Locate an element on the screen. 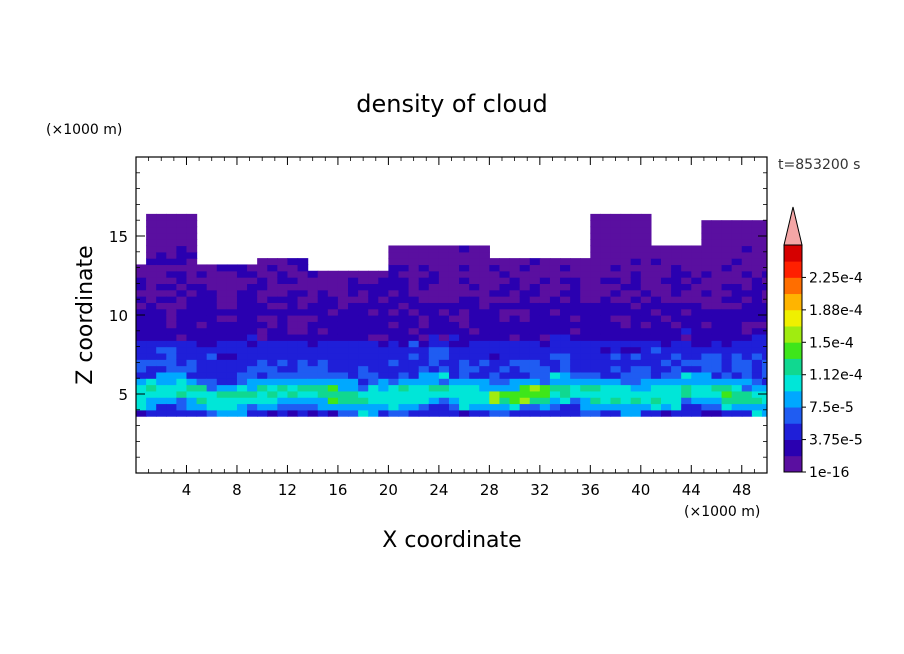  chart-title: density of cloud is located at coordinates (451, 104).